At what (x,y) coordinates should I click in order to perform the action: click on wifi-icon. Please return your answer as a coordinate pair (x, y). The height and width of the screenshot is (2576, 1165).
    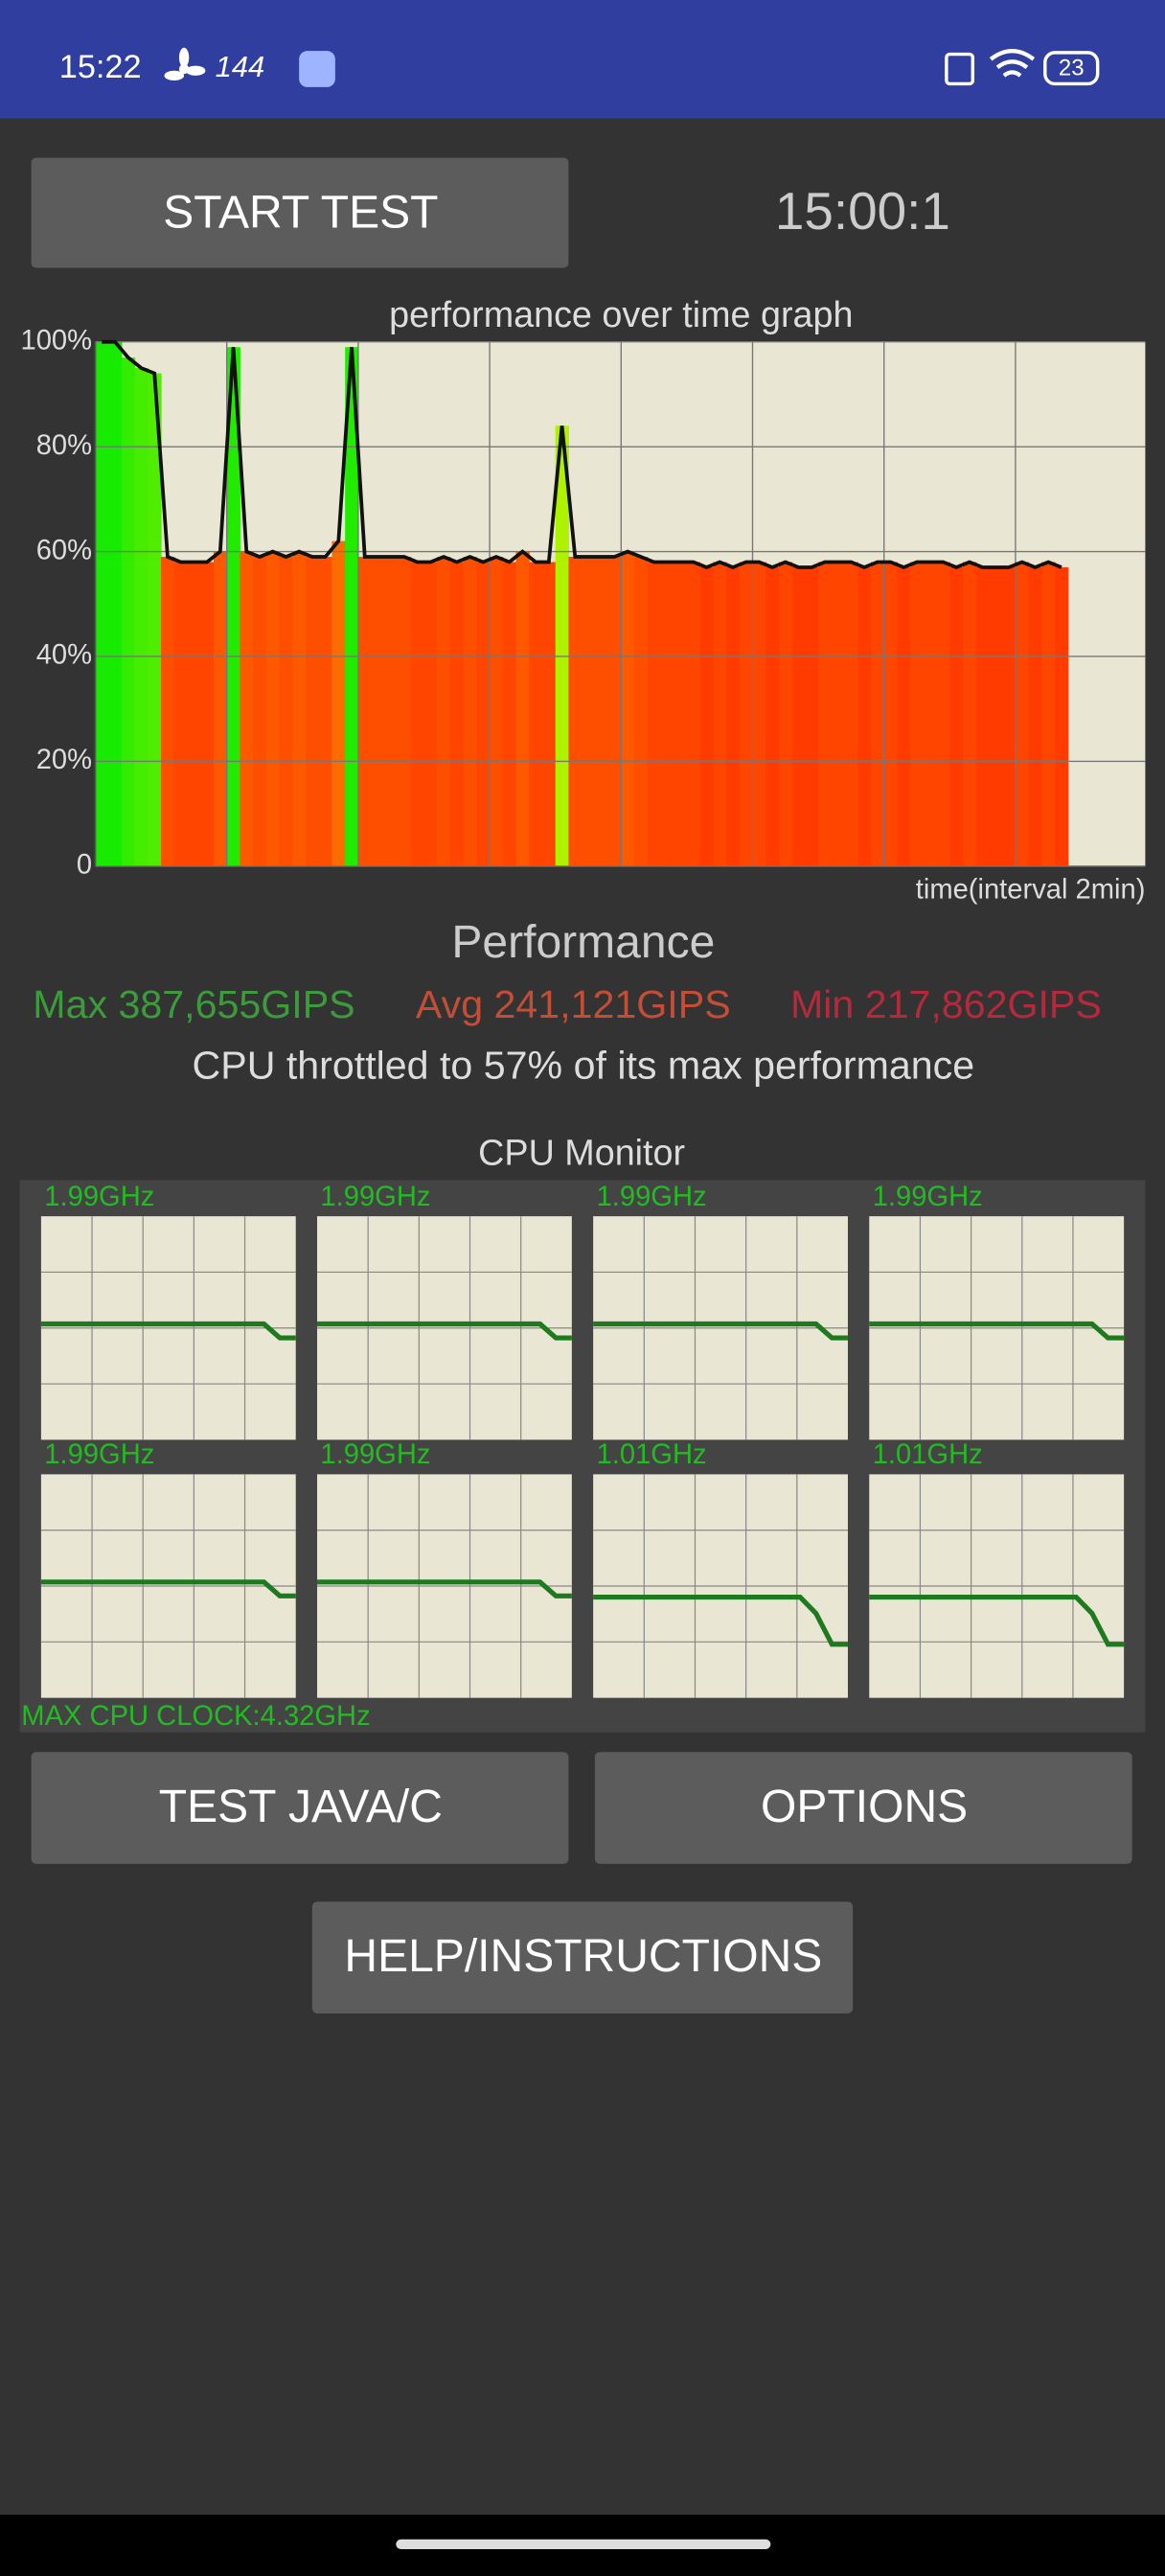
    Looking at the image, I should click on (1013, 63).